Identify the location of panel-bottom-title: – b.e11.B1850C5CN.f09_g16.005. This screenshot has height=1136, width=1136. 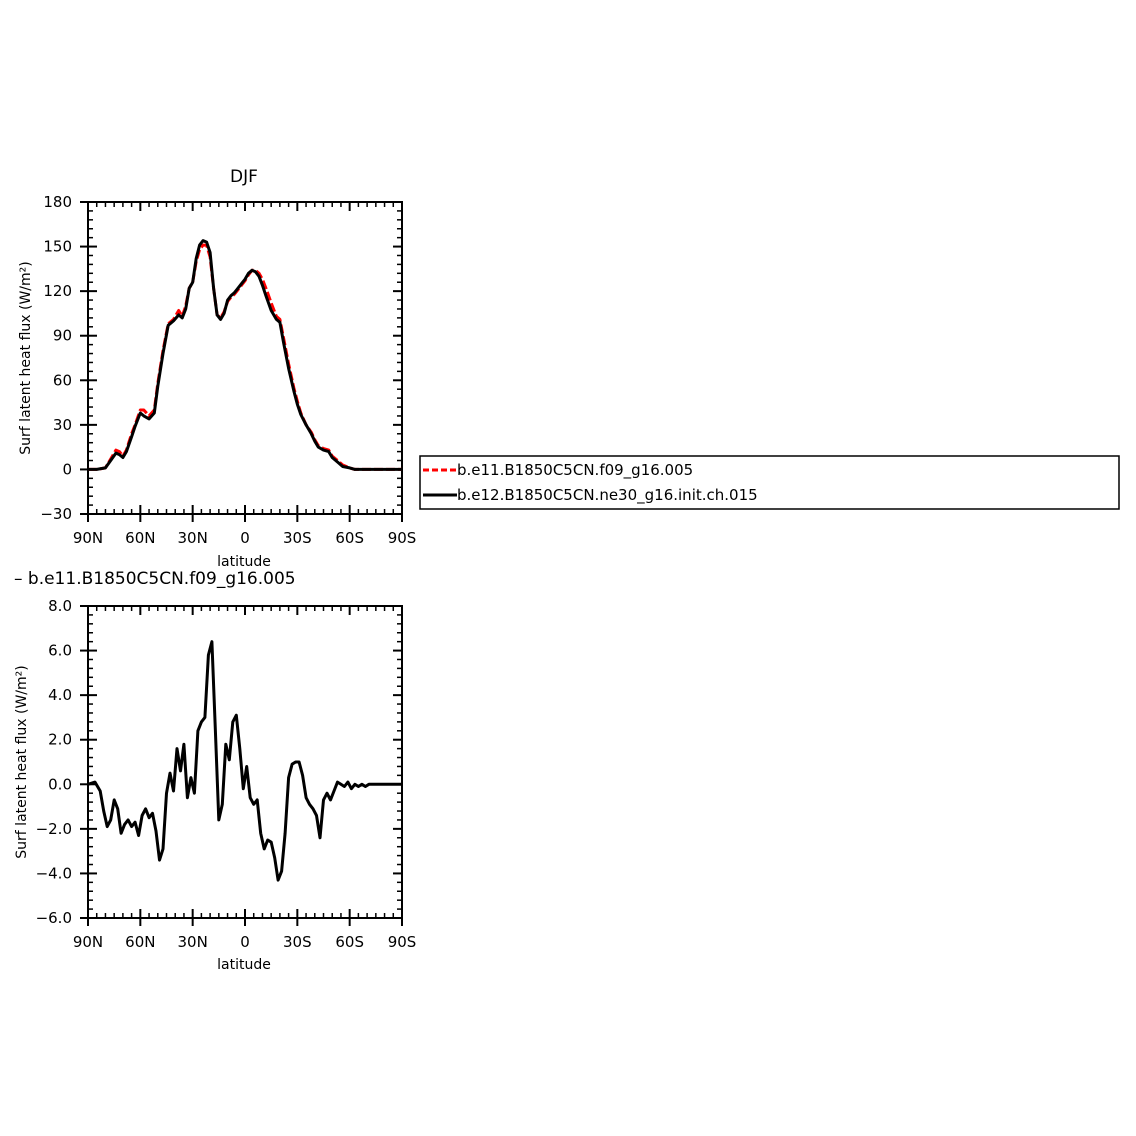
(155, 579).